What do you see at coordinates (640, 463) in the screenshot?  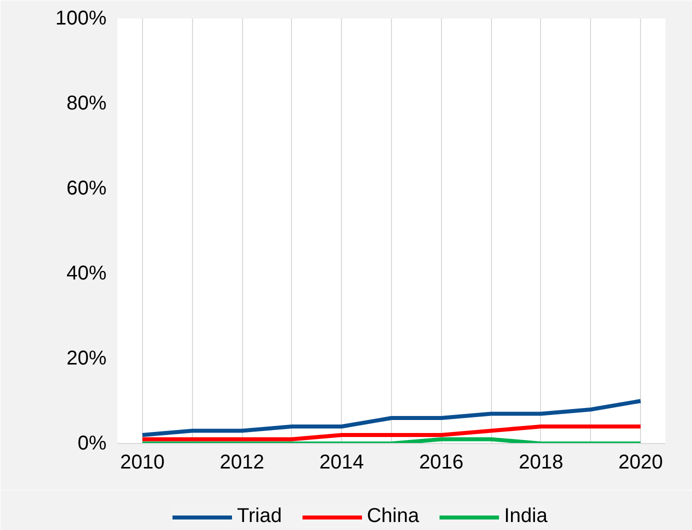 I see `x-tick-label: 2020` at bounding box center [640, 463].